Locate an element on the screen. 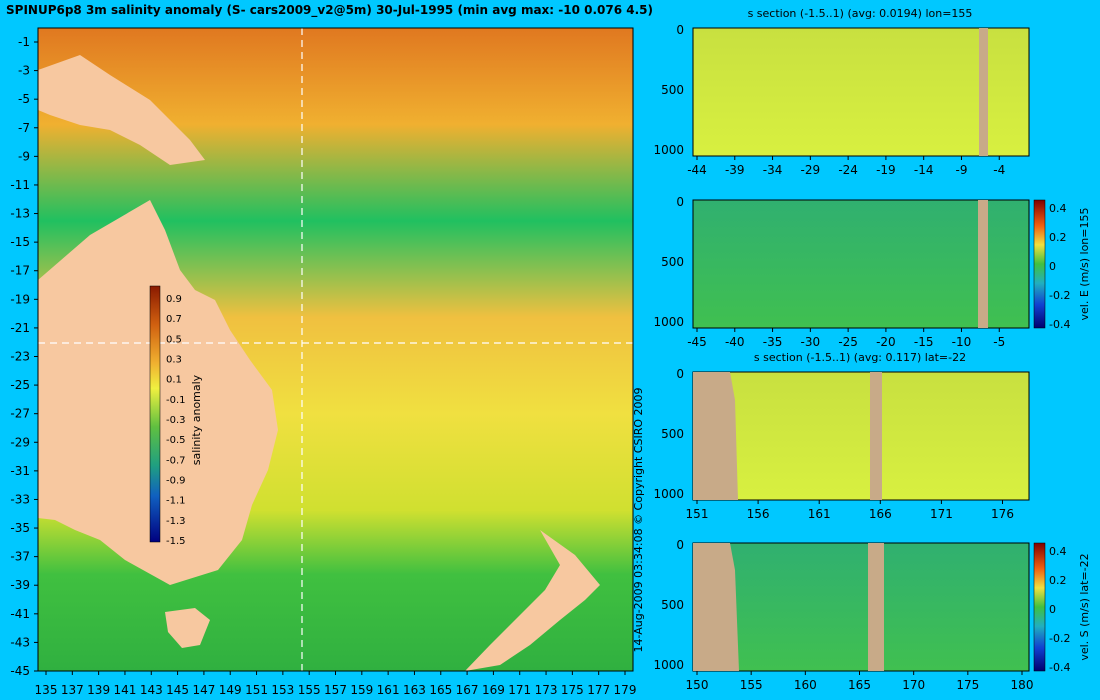  map-y-tick-label: -41 is located at coordinates (20, 614).